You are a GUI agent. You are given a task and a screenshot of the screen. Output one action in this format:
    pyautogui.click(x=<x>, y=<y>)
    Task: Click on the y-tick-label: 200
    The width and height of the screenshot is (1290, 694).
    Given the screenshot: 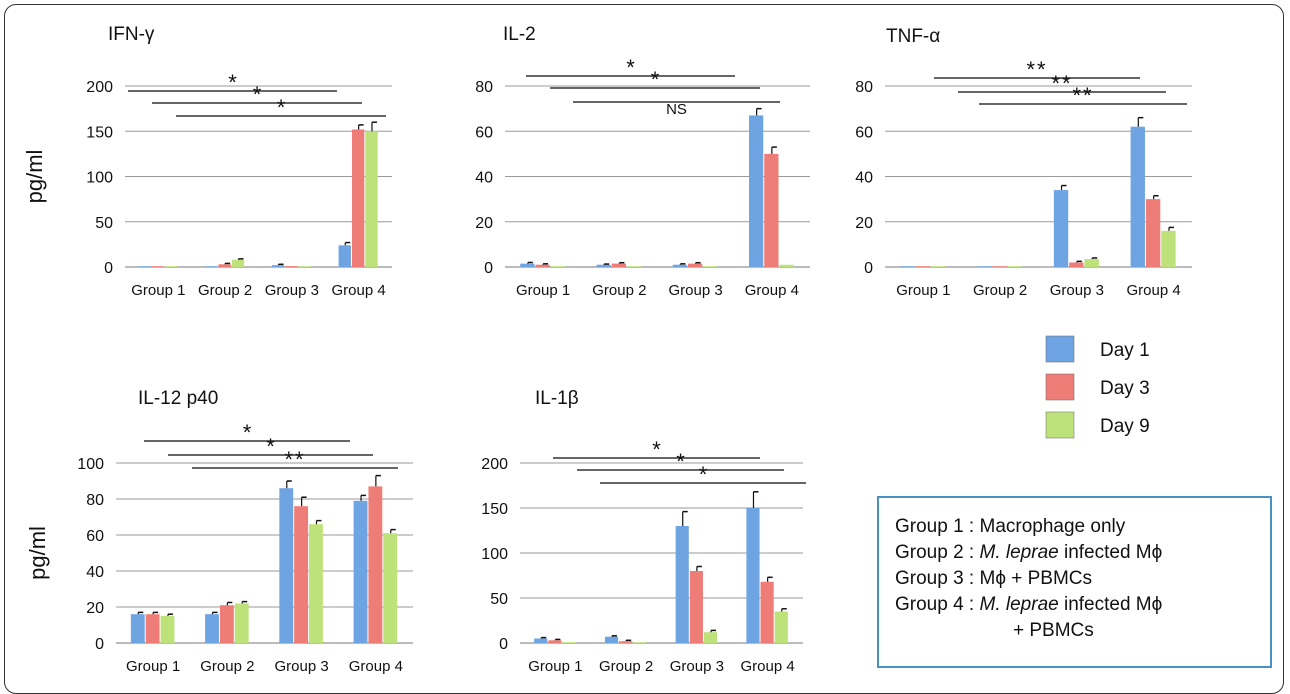 What is the action you would take?
    pyautogui.click(x=494, y=464)
    